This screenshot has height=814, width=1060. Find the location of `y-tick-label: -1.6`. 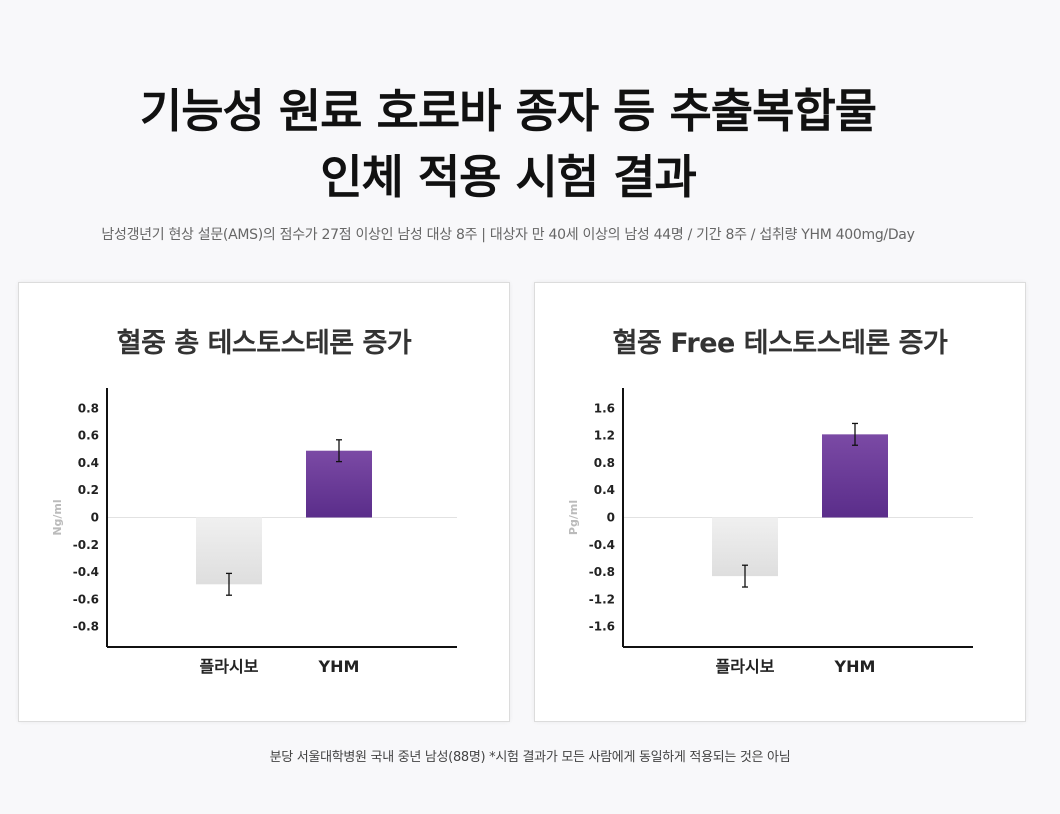

y-tick-label: -1.6 is located at coordinates (602, 627).